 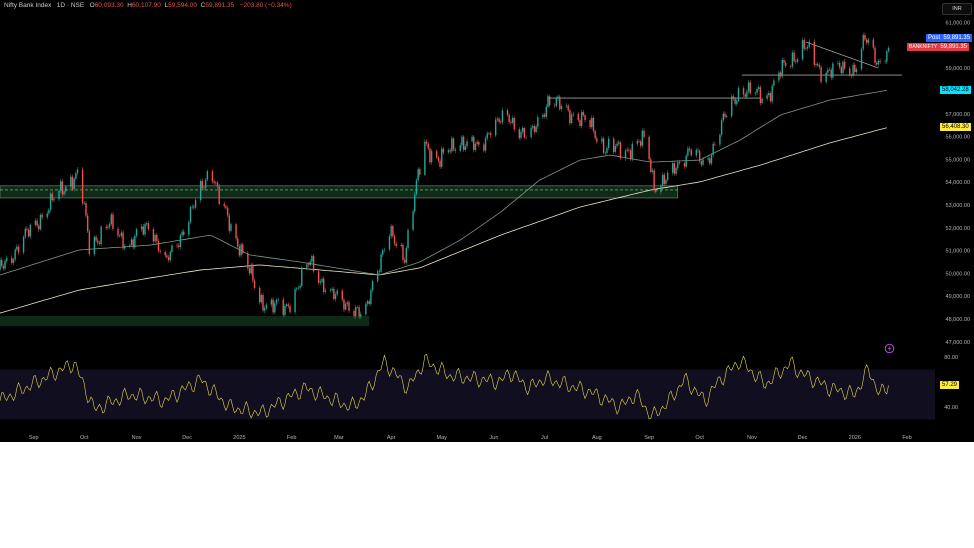 What do you see at coordinates (187, 438) in the screenshot?
I see `time-tick-label: Dec` at bounding box center [187, 438].